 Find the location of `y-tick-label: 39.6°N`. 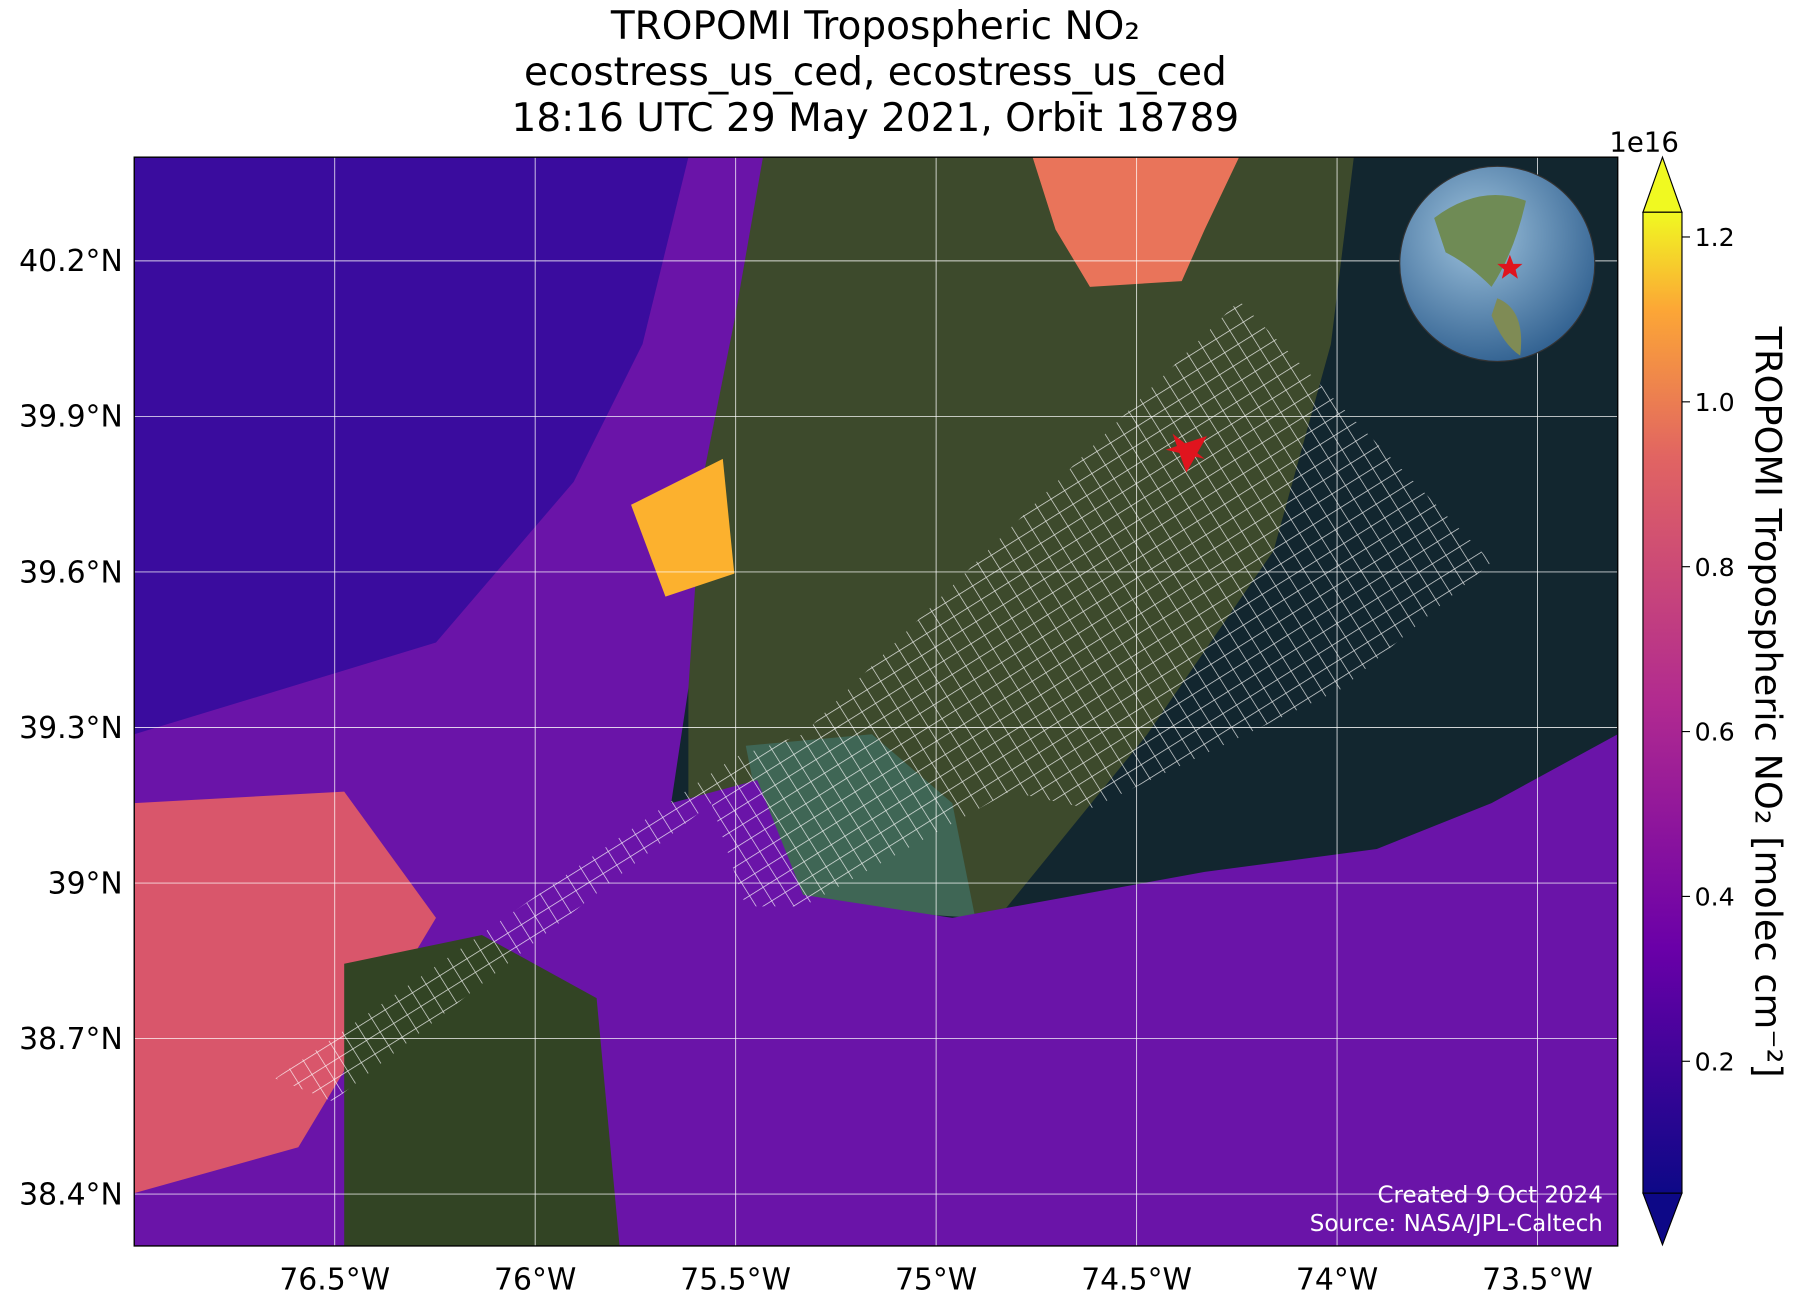

y-tick-label: 39.6°N is located at coordinates (71, 572).